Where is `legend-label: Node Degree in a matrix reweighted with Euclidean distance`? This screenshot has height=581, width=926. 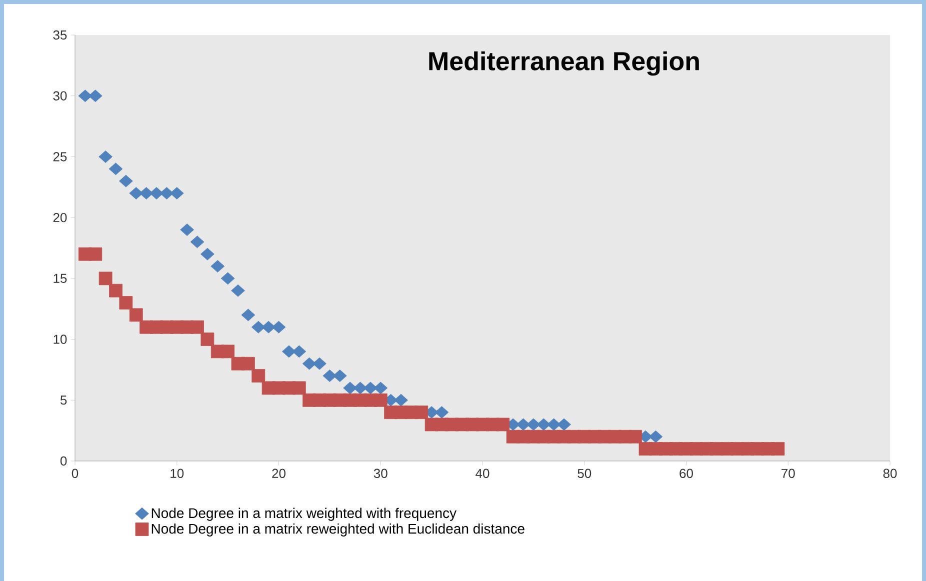
legend-label: Node Degree in a matrix reweighted with Euclidean distance is located at coordinates (338, 529).